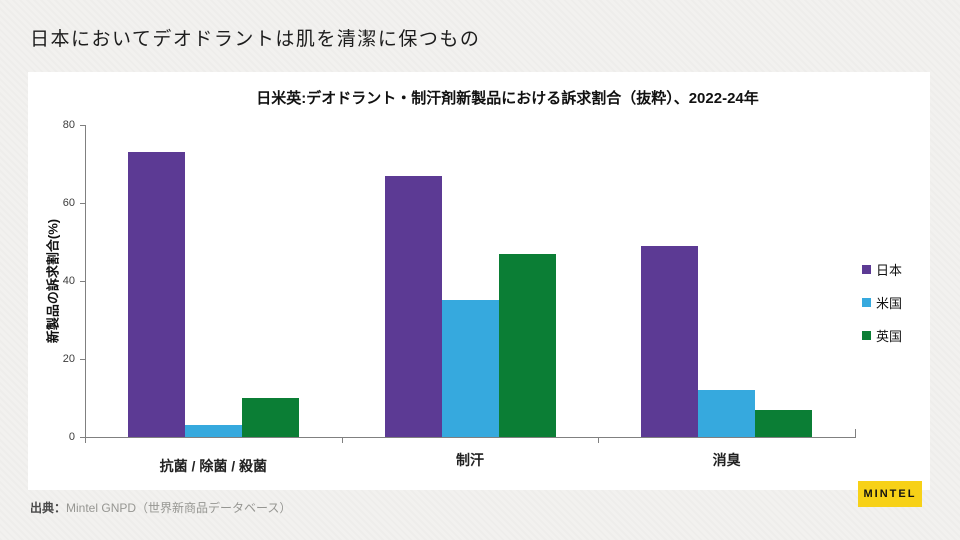 This screenshot has height=540, width=960. Describe the element at coordinates (68, 281) in the screenshot. I see `y-tick-label: 40` at that location.